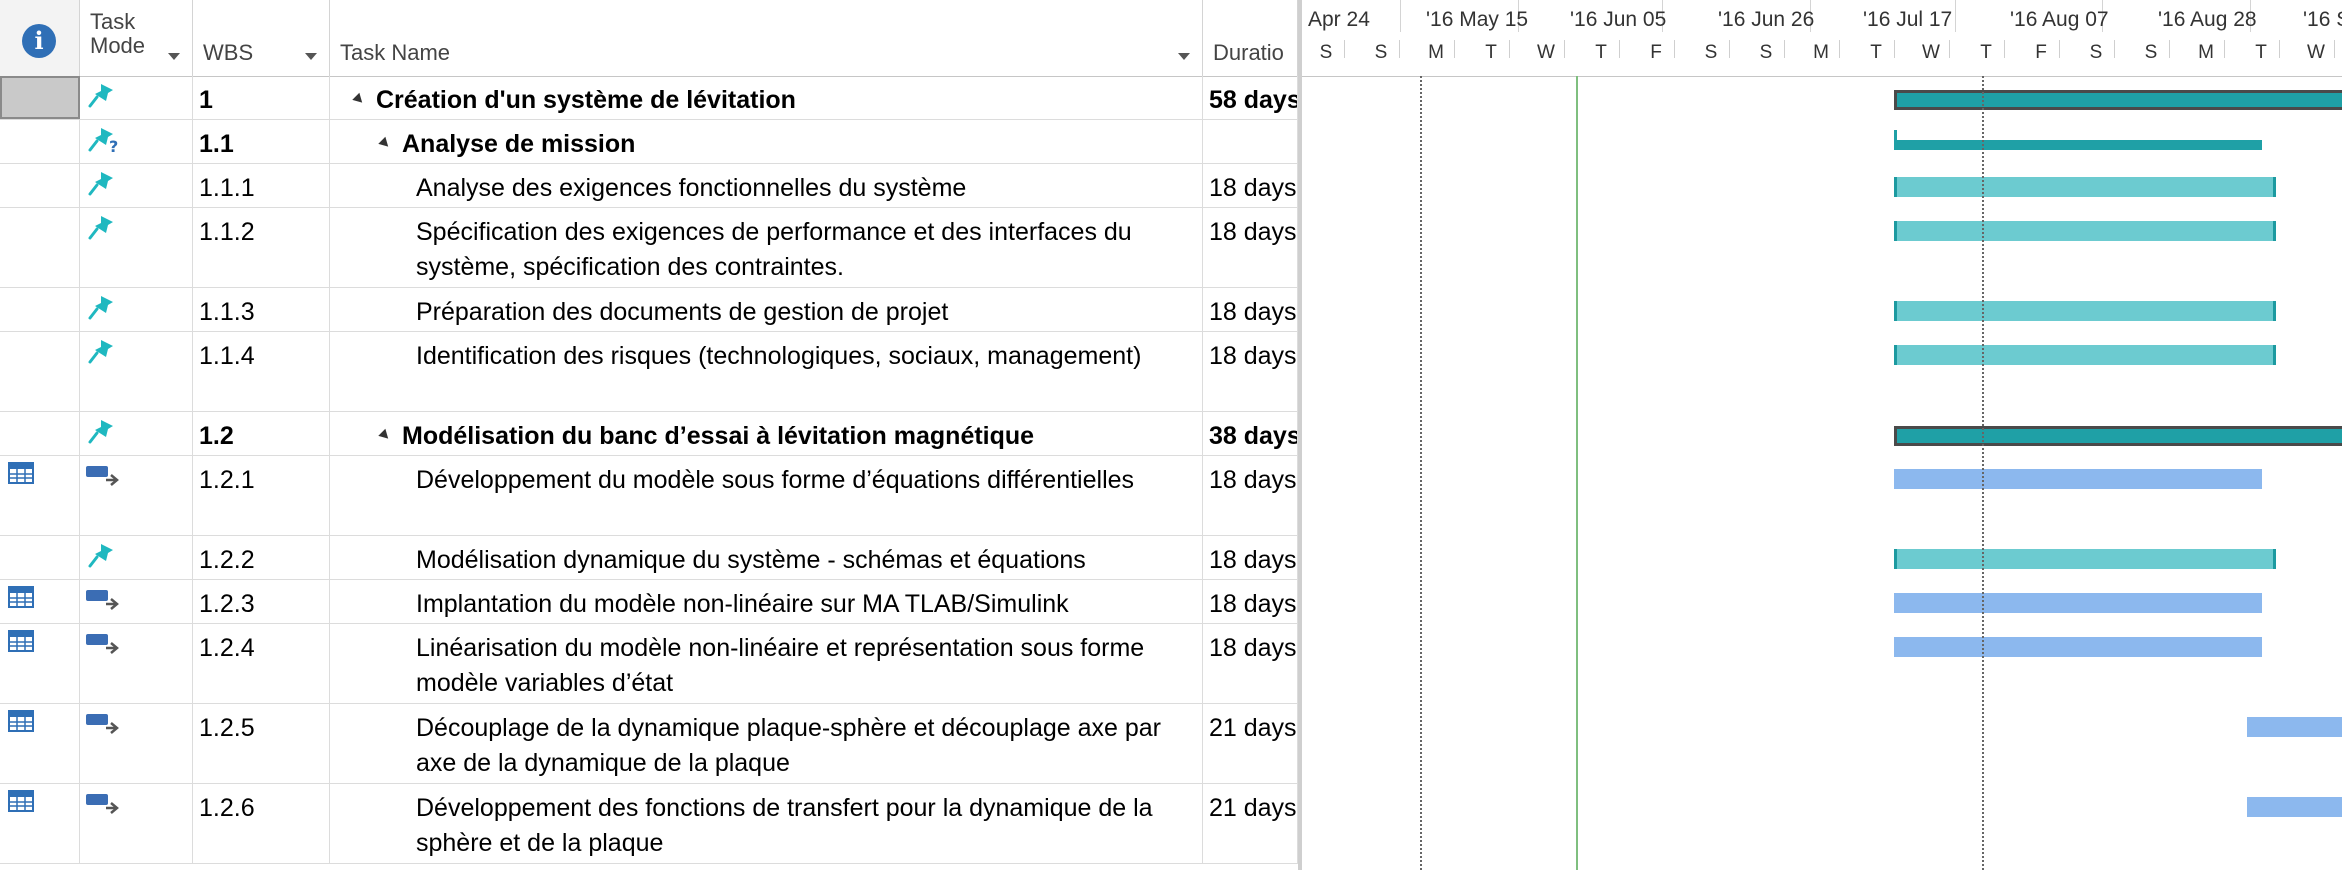 This screenshot has width=2342, height=870. What do you see at coordinates (261, 309) in the screenshot?
I see `wbs-cell: 1.1.3` at bounding box center [261, 309].